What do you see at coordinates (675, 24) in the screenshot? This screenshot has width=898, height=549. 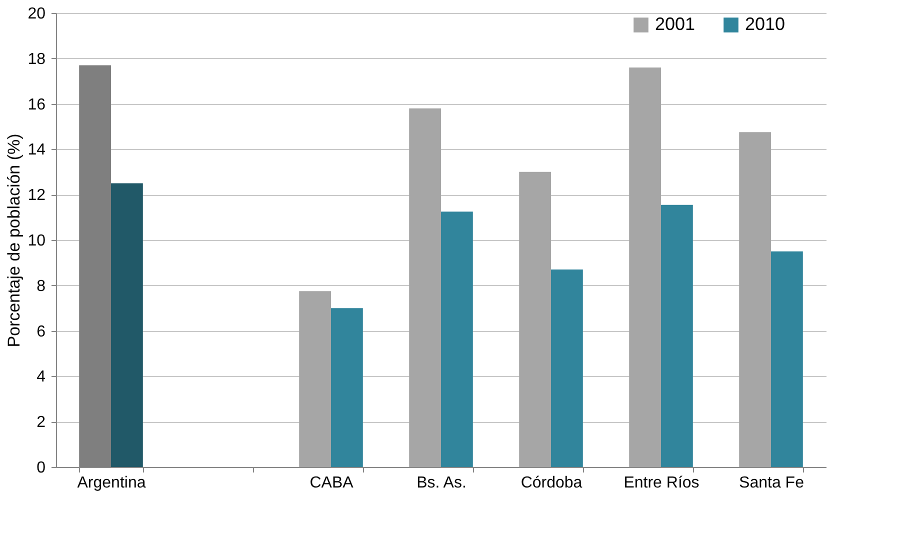 I see `legend-label: 2001` at bounding box center [675, 24].